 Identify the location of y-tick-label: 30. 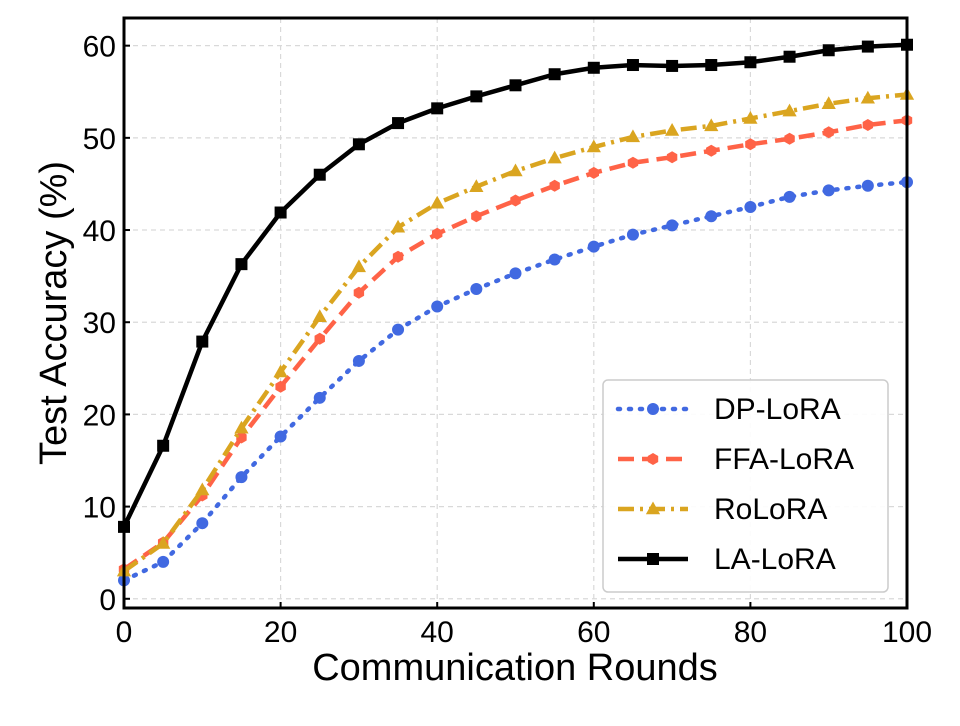
(99, 323).